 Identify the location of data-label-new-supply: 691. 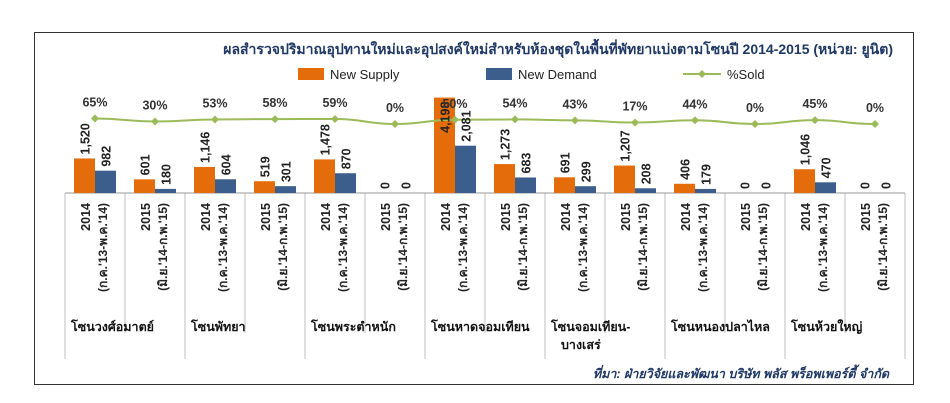
(566, 162).